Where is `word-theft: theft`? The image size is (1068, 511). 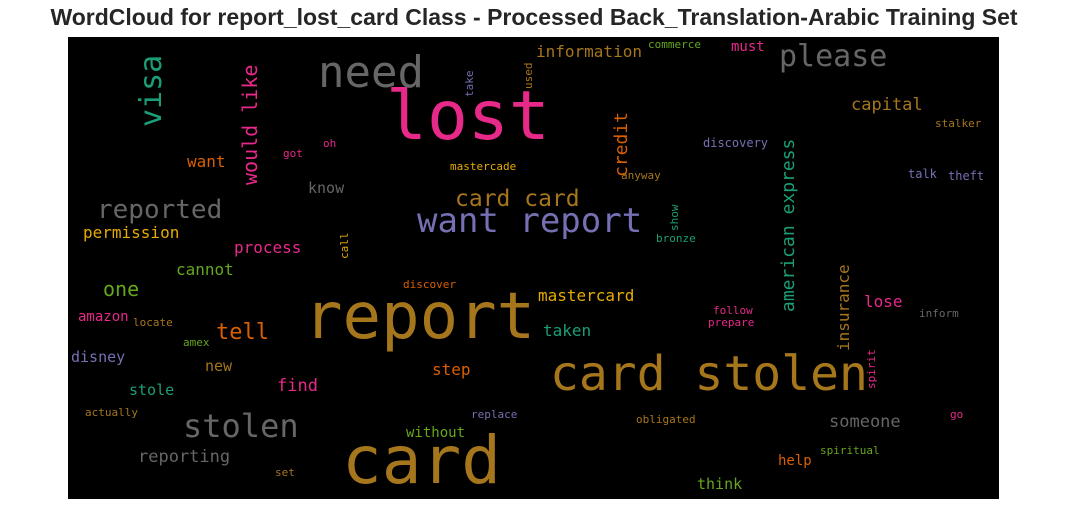
word-theft: theft is located at coordinates (966, 176).